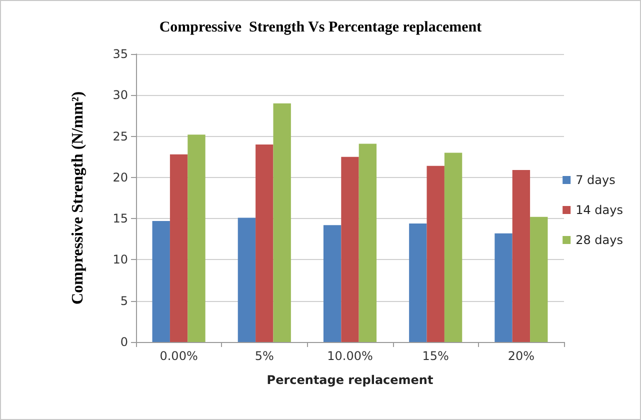 Image resolution: width=641 pixels, height=420 pixels. I want to click on x-tick-label: 20%, so click(521, 356).